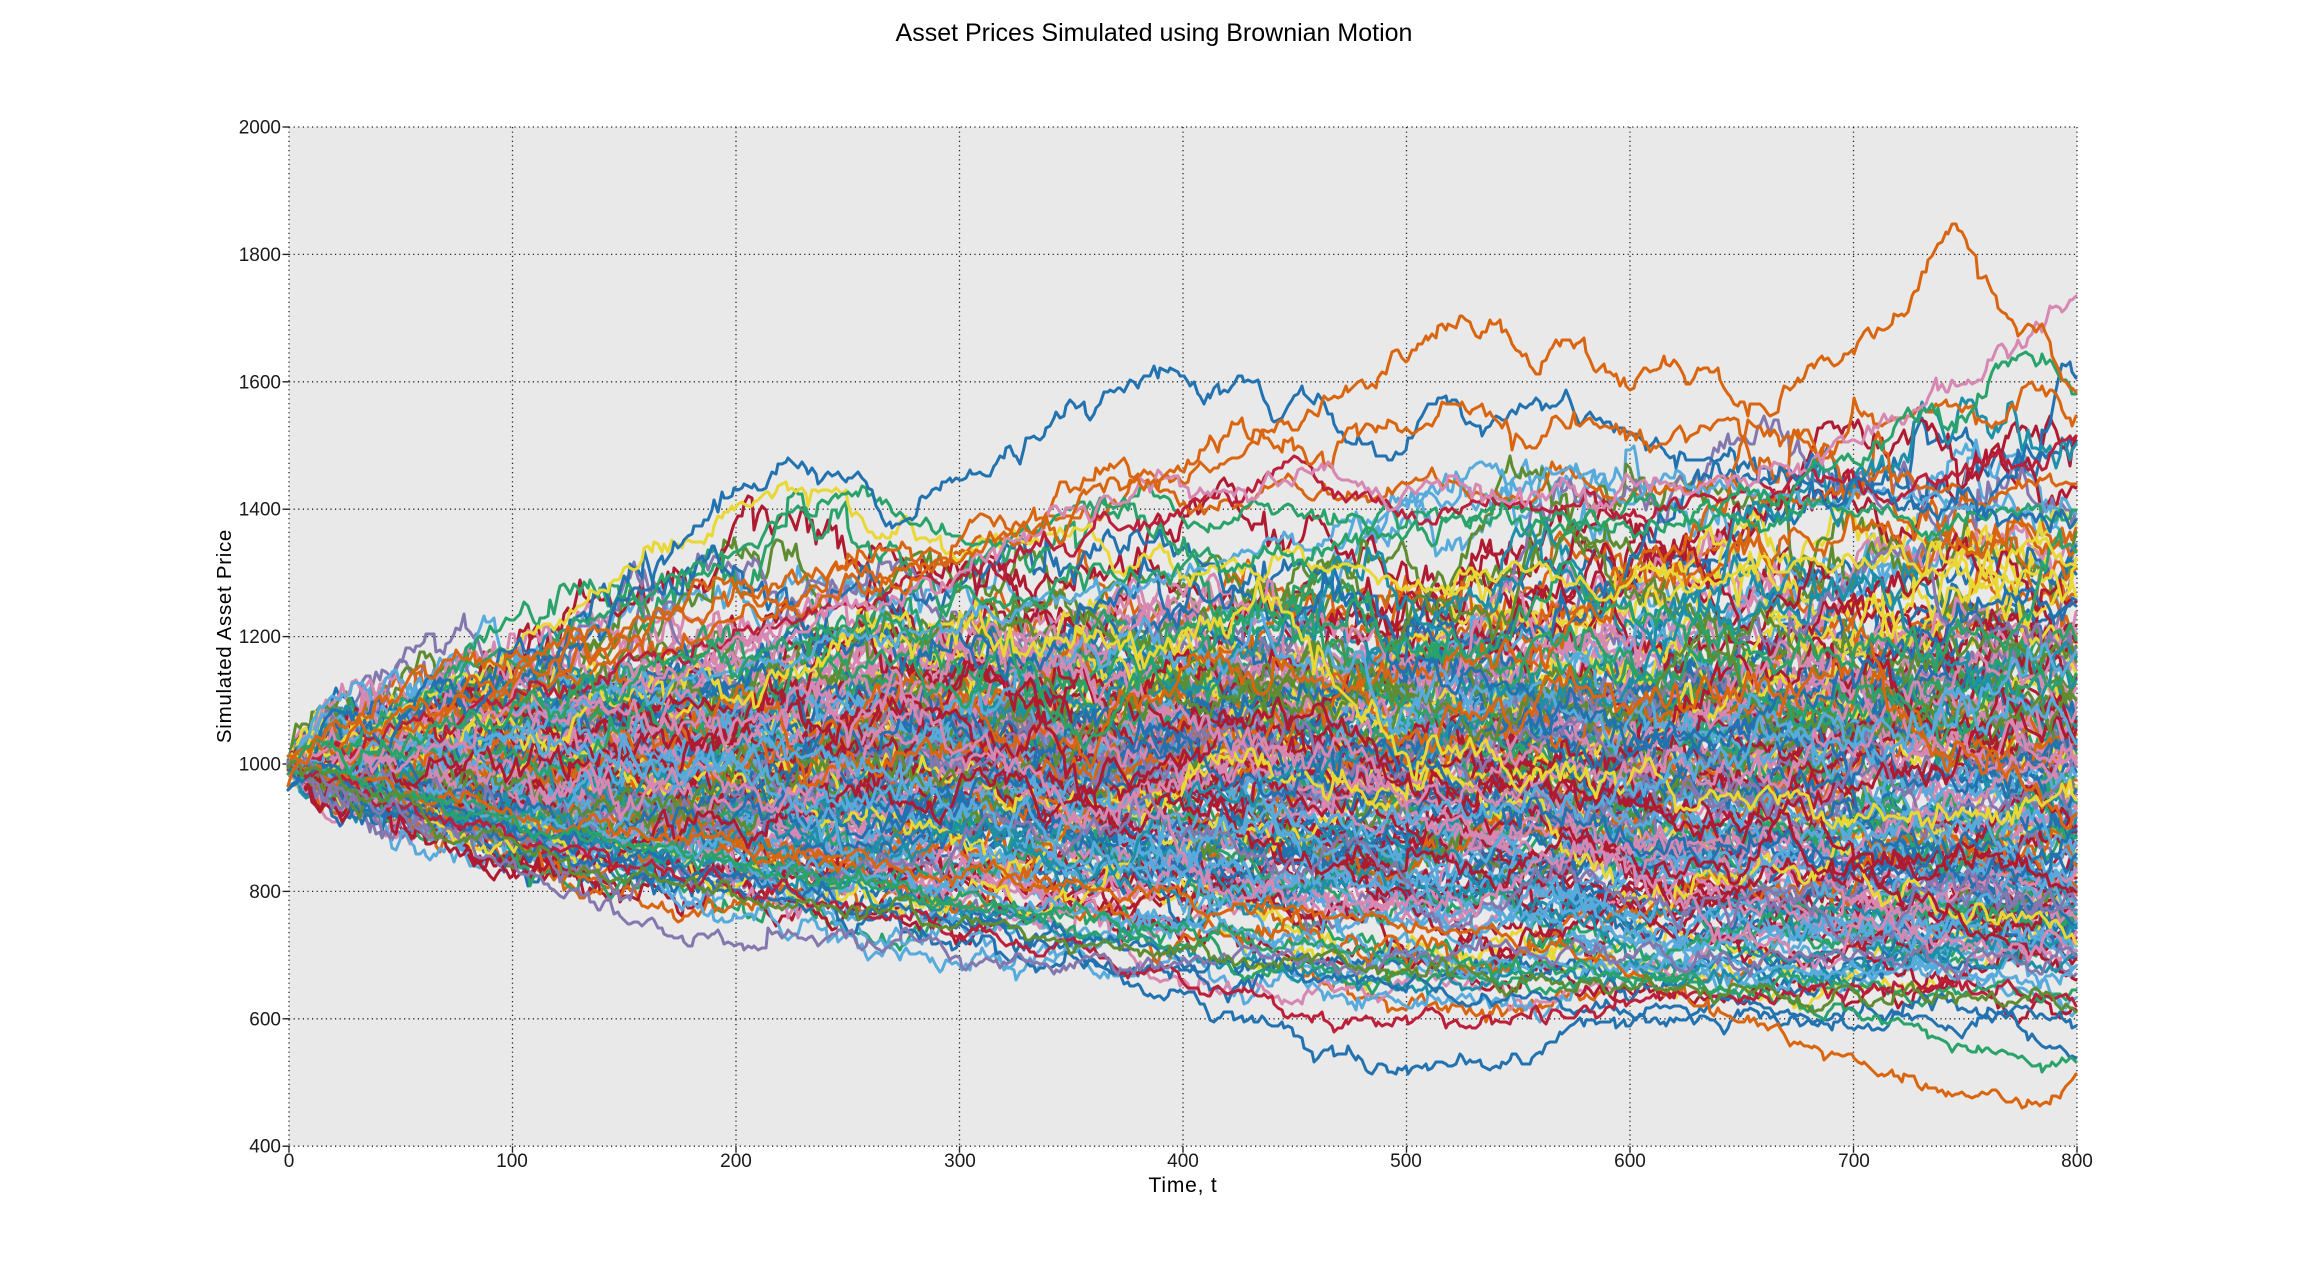 The image size is (2307, 1278). What do you see at coordinates (260, 255) in the screenshot?
I see `svg-text: 1800` at bounding box center [260, 255].